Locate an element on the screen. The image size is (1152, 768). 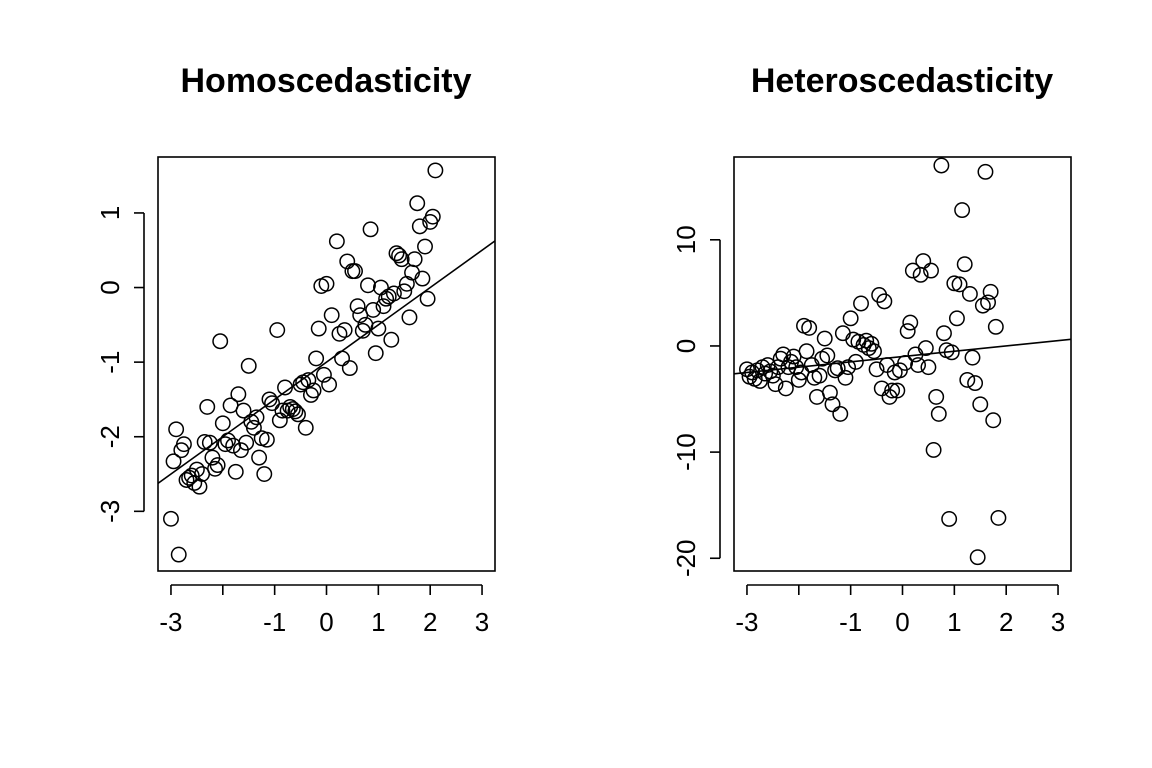
y-tick-label: -2 is located at coordinates (110, 436).